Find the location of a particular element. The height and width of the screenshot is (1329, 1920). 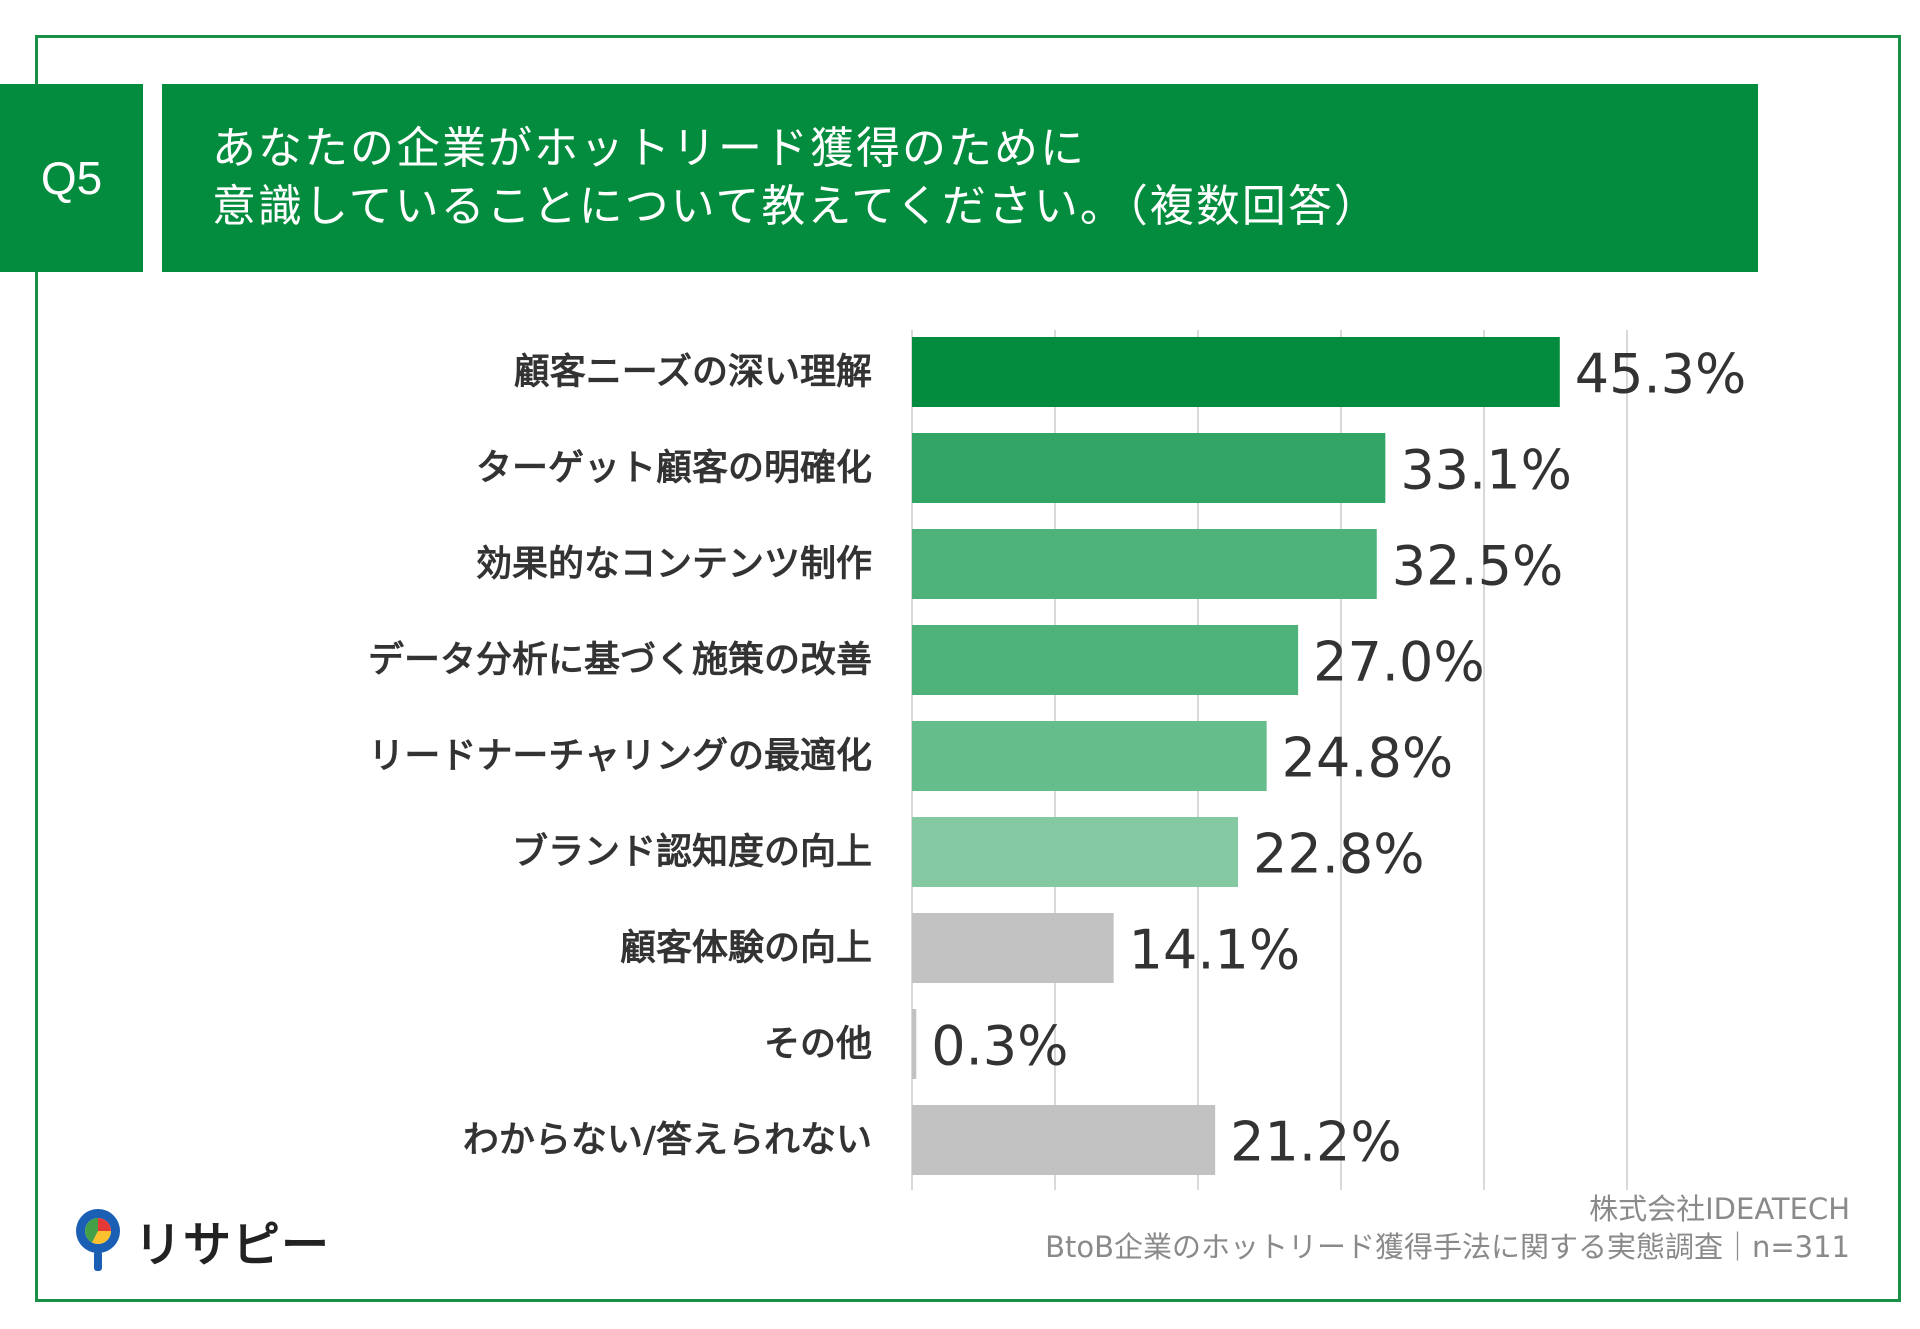

category-label: 顧客ニーズの深い理解 is located at coordinates (693, 372).